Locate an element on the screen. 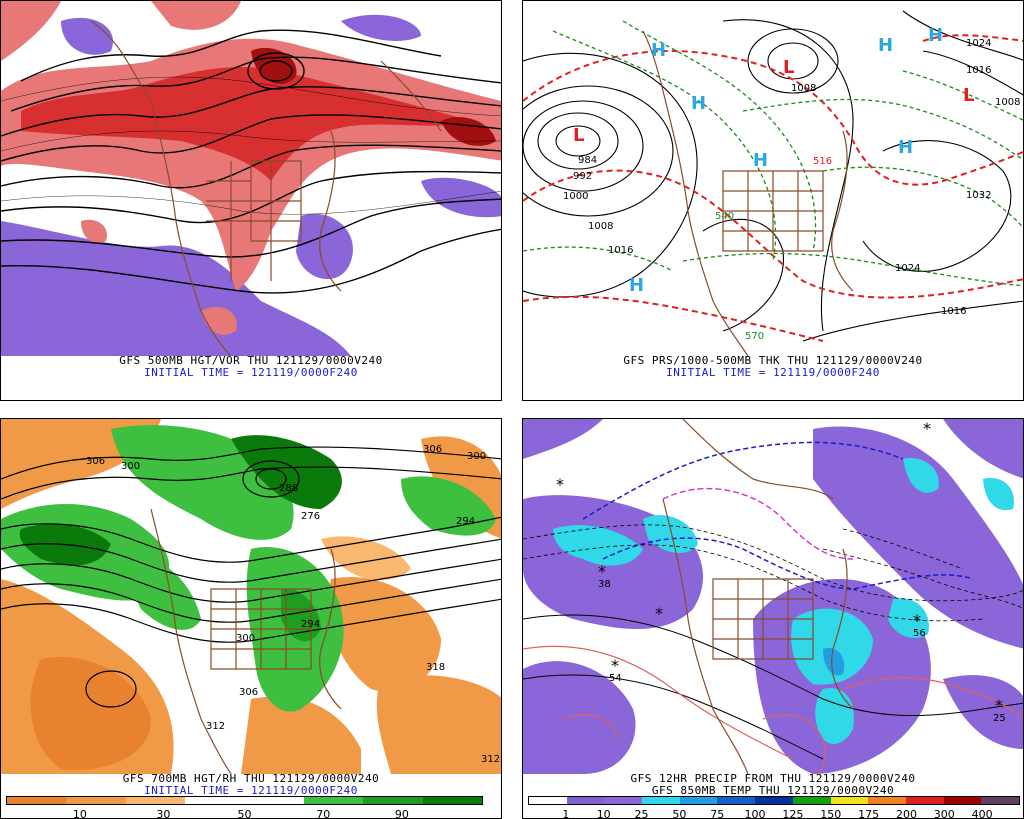 The image size is (1024, 819). precip-tick-label: 200 is located at coordinates (906, 813).